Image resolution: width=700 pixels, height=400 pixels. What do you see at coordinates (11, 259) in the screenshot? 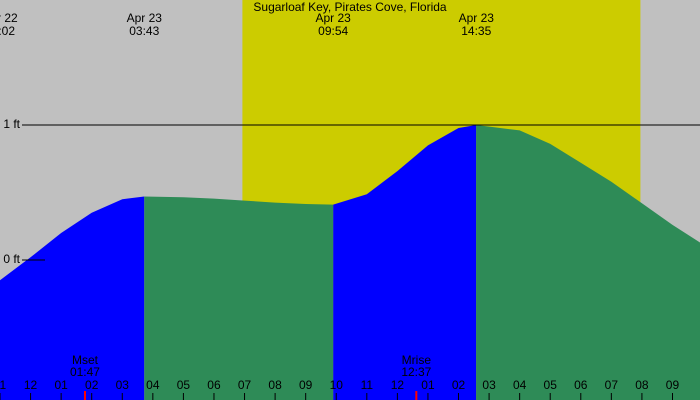
I see `y-tick-label: 0 ft` at bounding box center [11, 259].